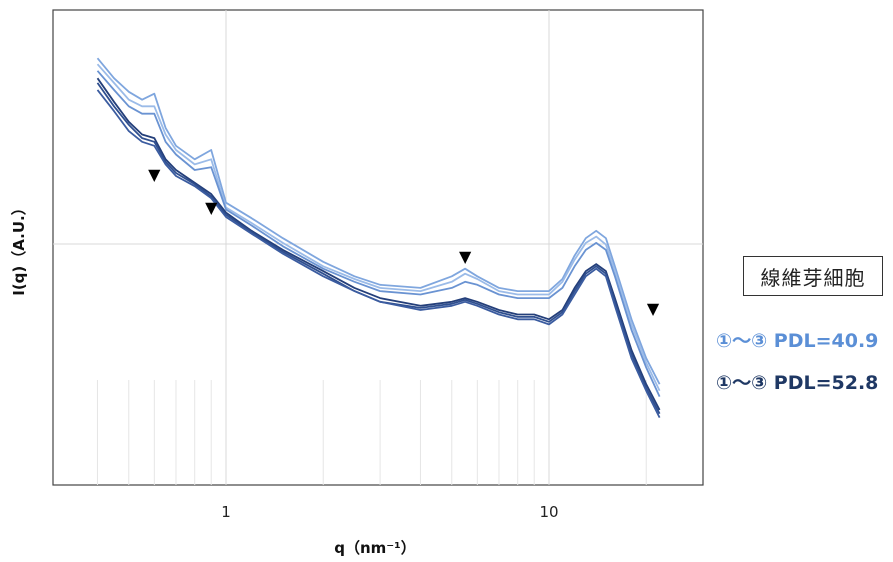 This screenshot has width=893, height=562. Describe the element at coordinates (797, 383) in the screenshot. I see `legend-entry-pdl-52-8: ①〜③ PDL=52.8` at that location.